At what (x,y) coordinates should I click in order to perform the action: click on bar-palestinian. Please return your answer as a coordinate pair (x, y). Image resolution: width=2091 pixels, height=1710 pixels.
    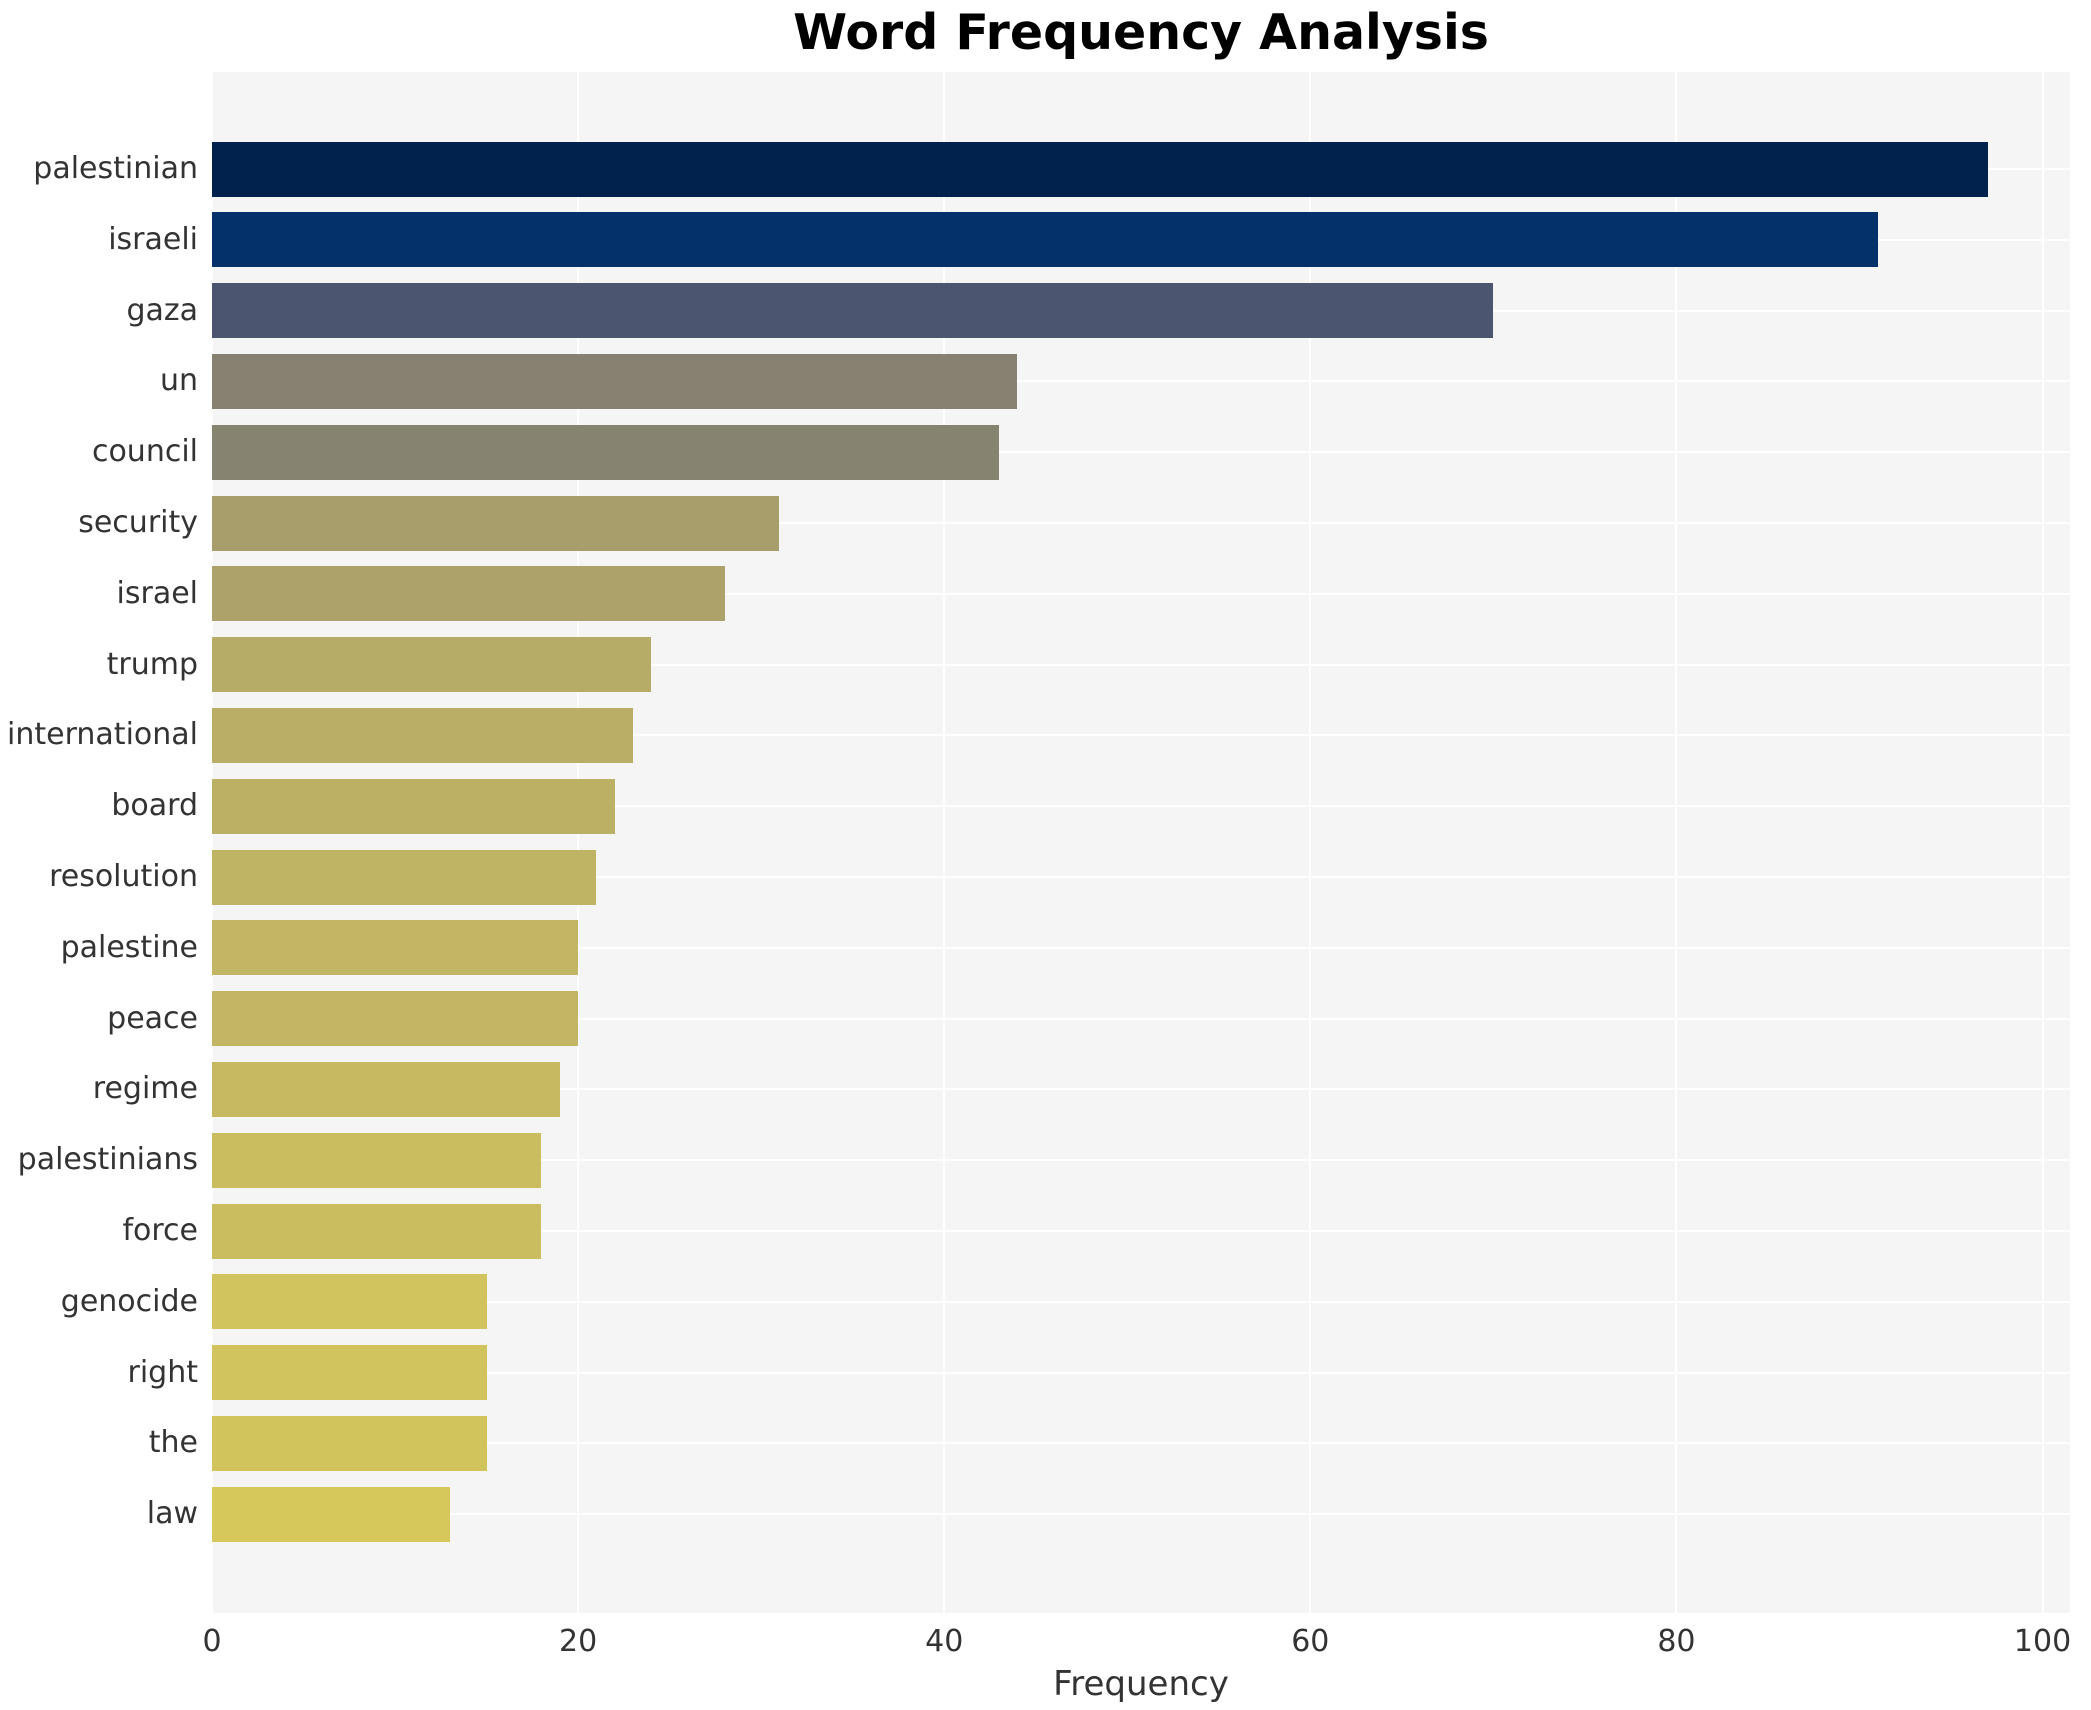
    Looking at the image, I should click on (1100, 169).